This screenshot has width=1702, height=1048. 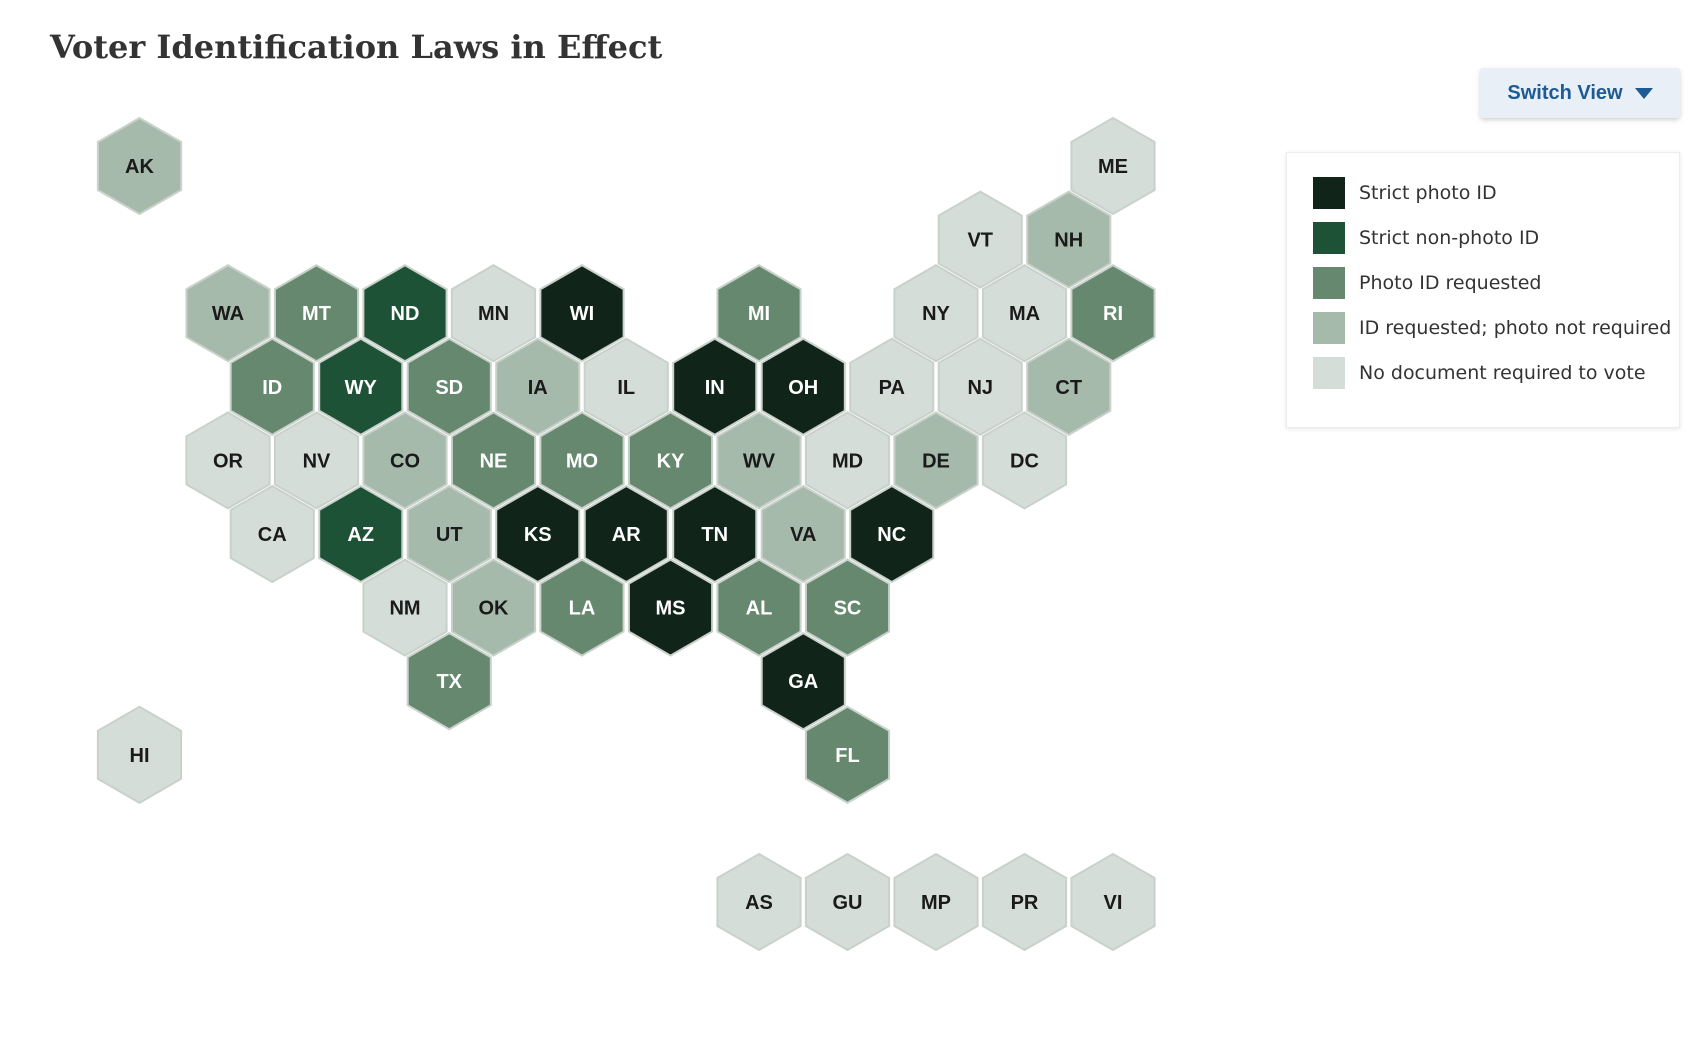 I want to click on state-hex-va: VA, so click(x=803, y=534).